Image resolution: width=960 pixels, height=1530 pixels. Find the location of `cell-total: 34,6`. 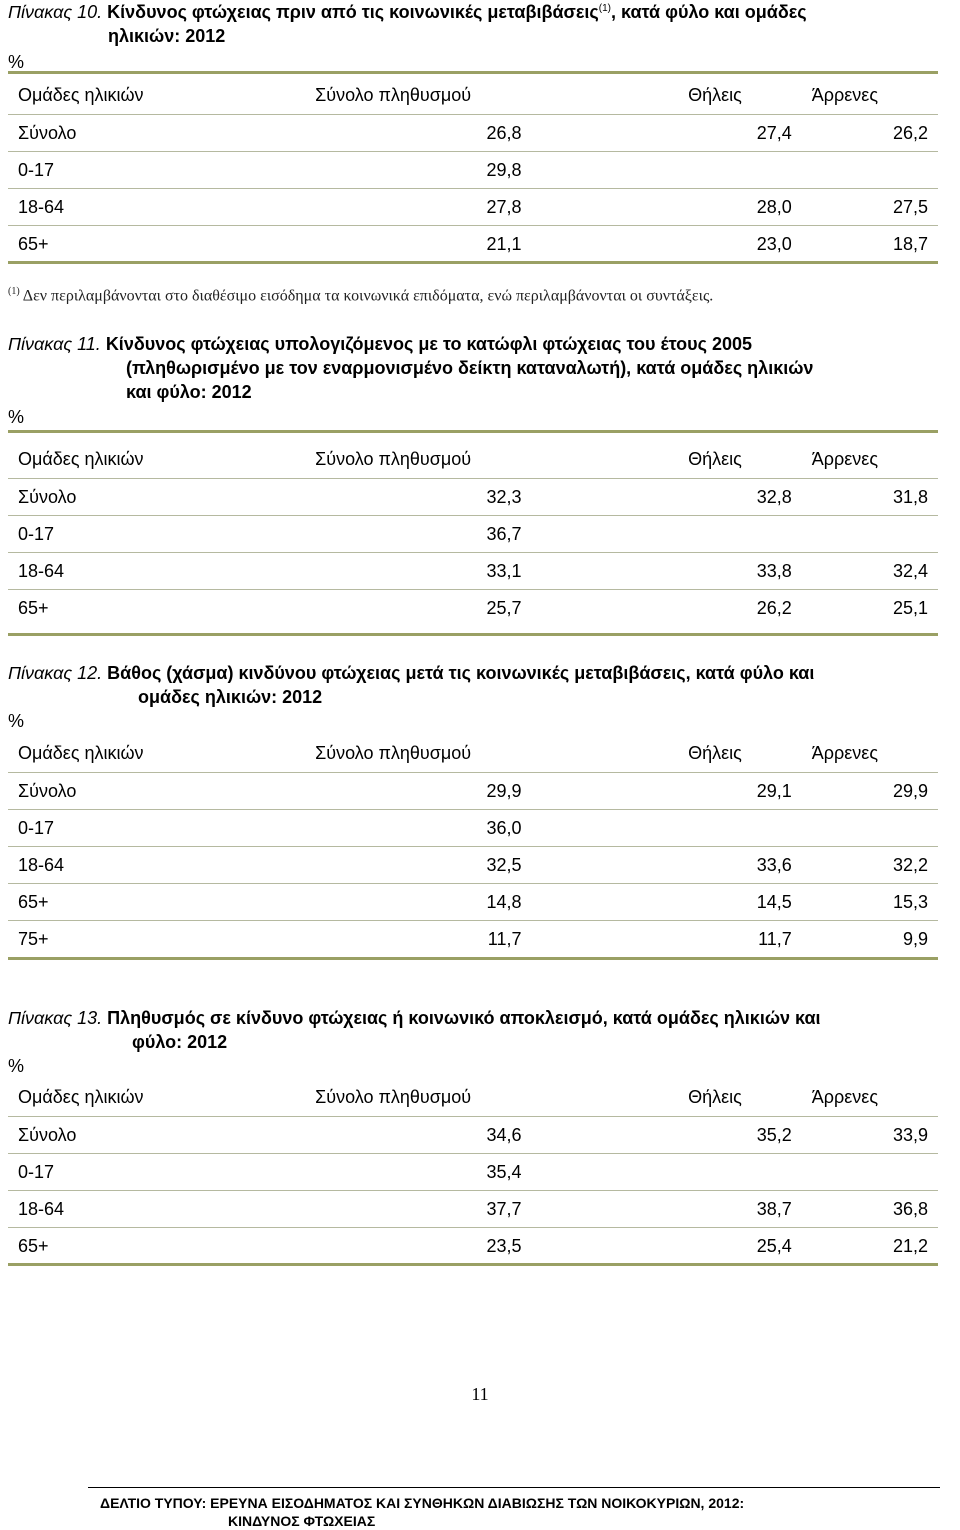

cell-total: 34,6 is located at coordinates (393, 1135).